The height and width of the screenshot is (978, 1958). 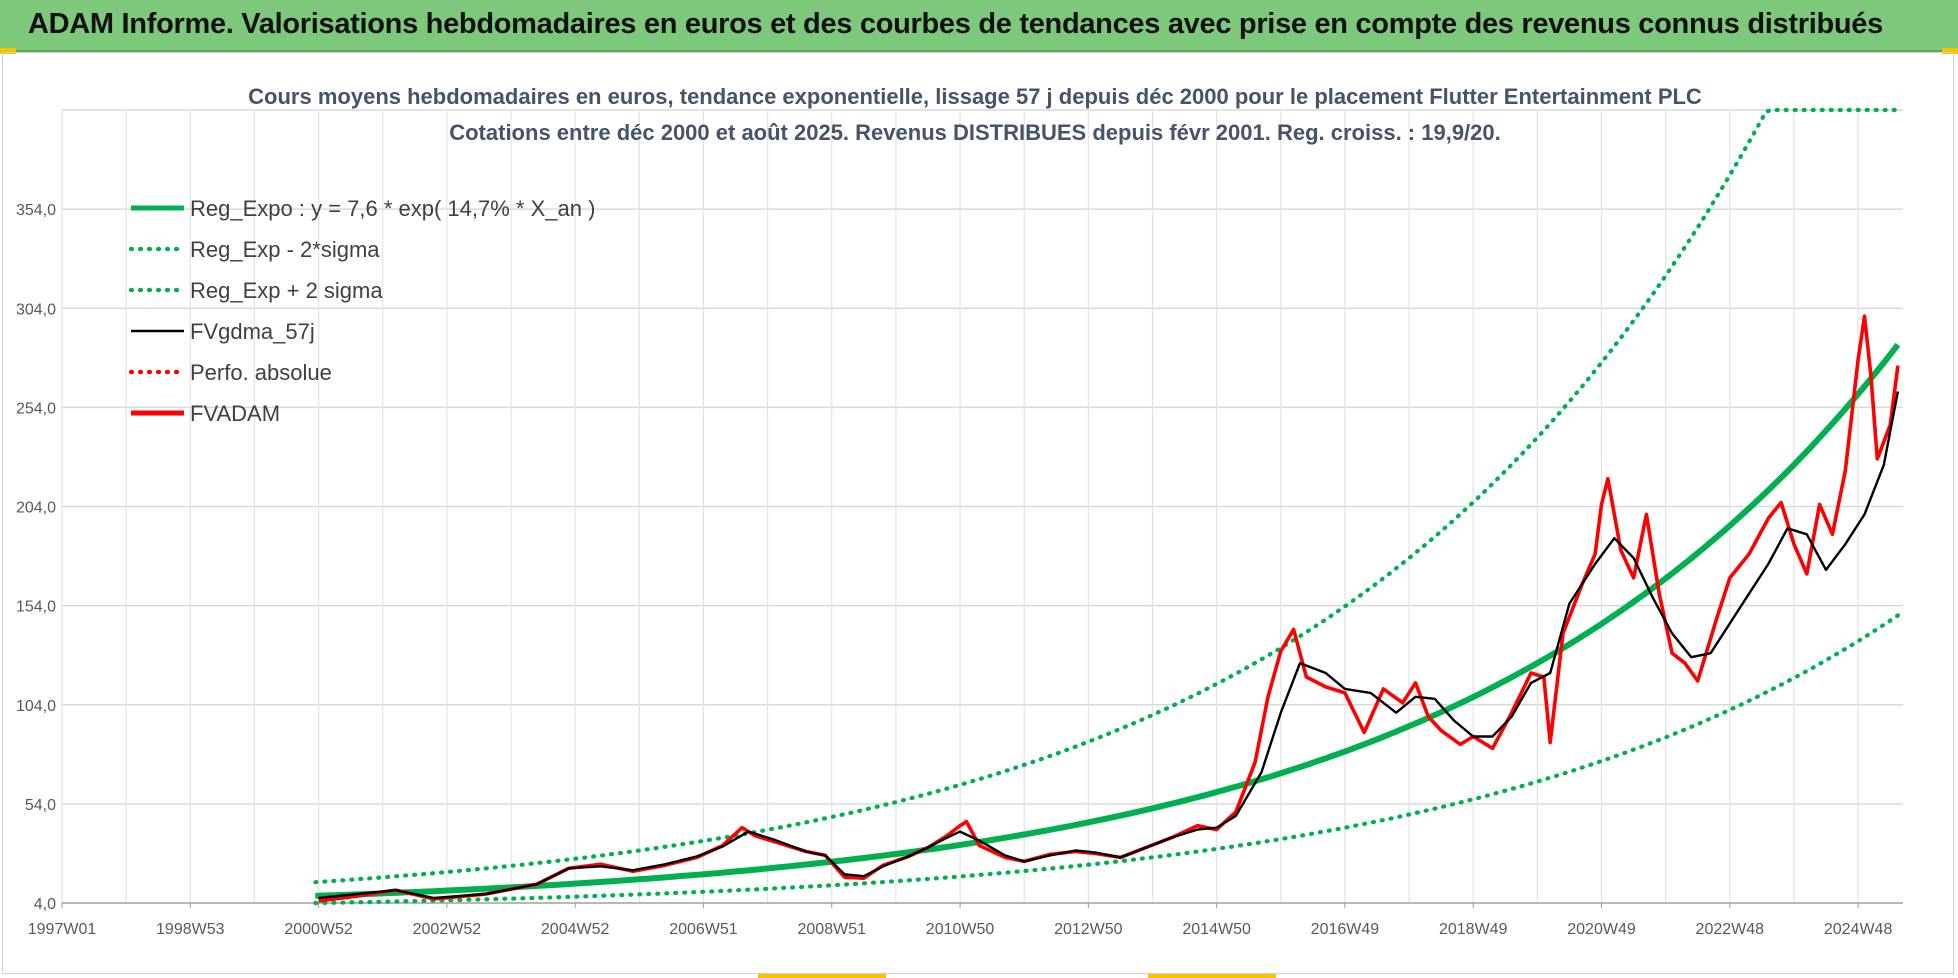 I want to click on x-tick-label: 2016W49, so click(x=1345, y=929).